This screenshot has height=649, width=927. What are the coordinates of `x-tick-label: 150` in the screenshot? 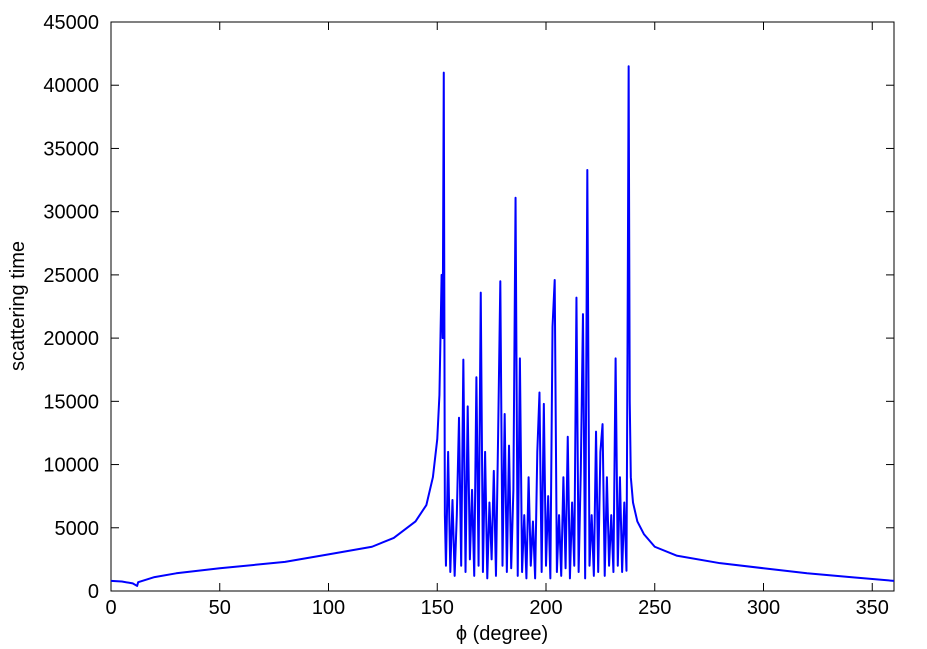 It's located at (437, 608).